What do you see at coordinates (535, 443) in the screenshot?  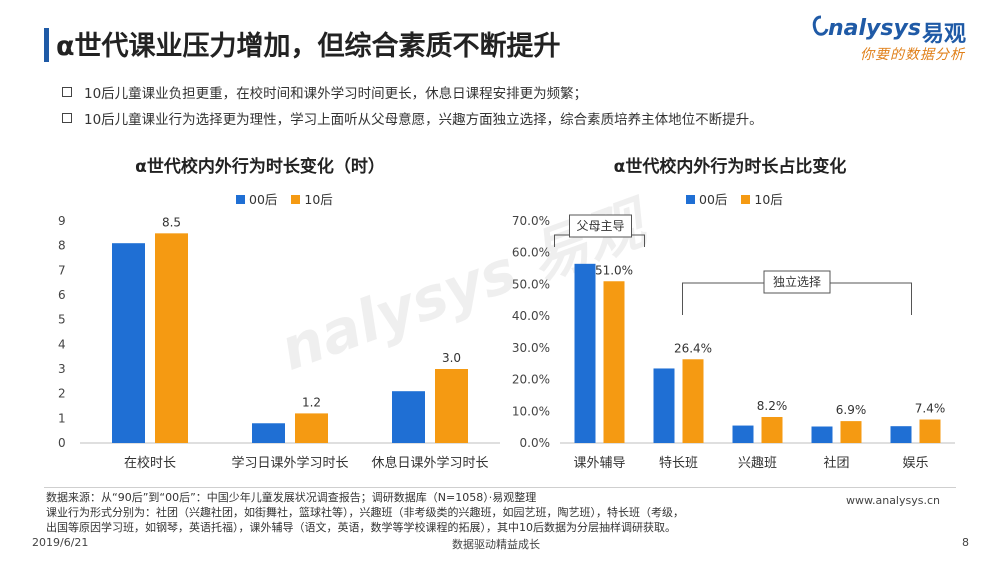 I see `y-tick-label: 0.0%` at bounding box center [535, 443].